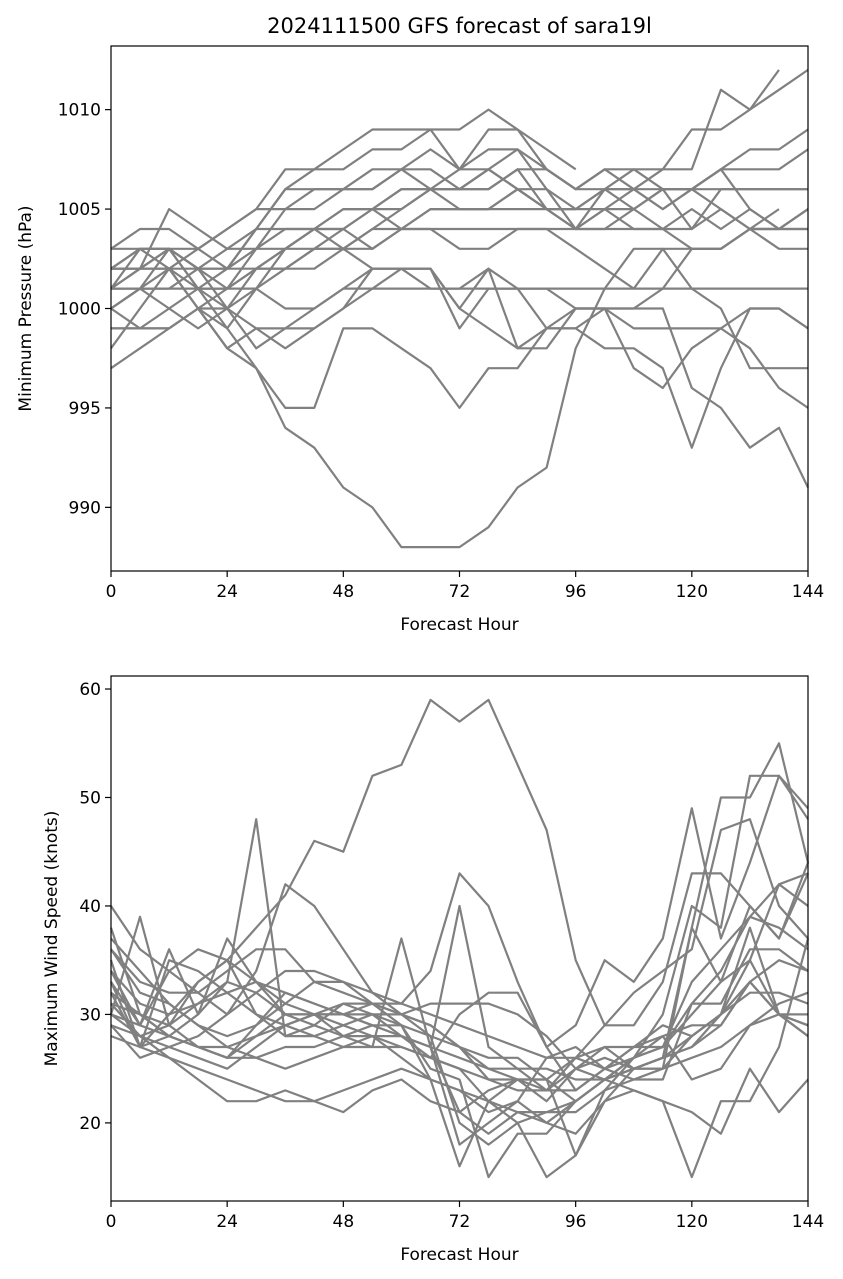 The height and width of the screenshot is (1279, 843). I want to click on pressure-x-tick-label: 24, so click(227, 592).